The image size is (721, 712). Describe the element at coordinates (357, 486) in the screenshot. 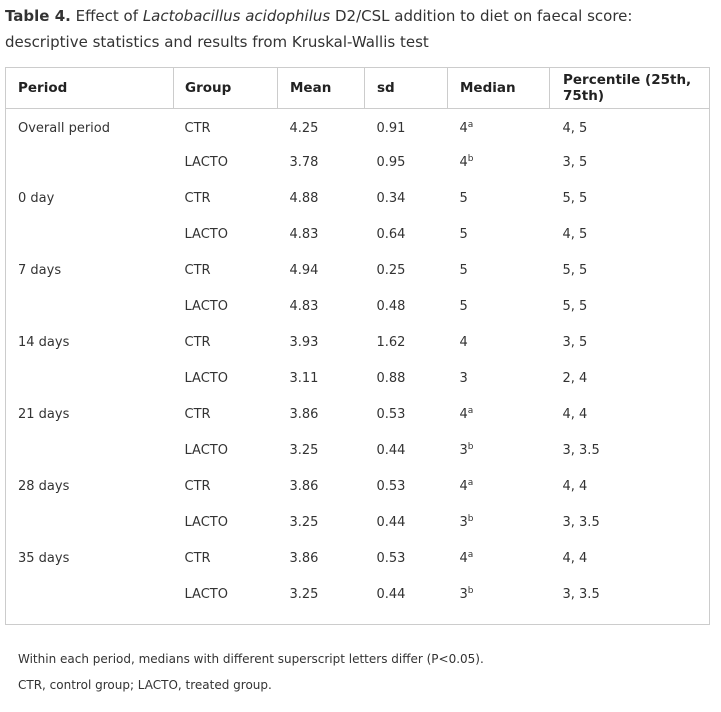

I see `table-row: 28 days CTR 3.86 0.53 4a 4, 4` at that location.